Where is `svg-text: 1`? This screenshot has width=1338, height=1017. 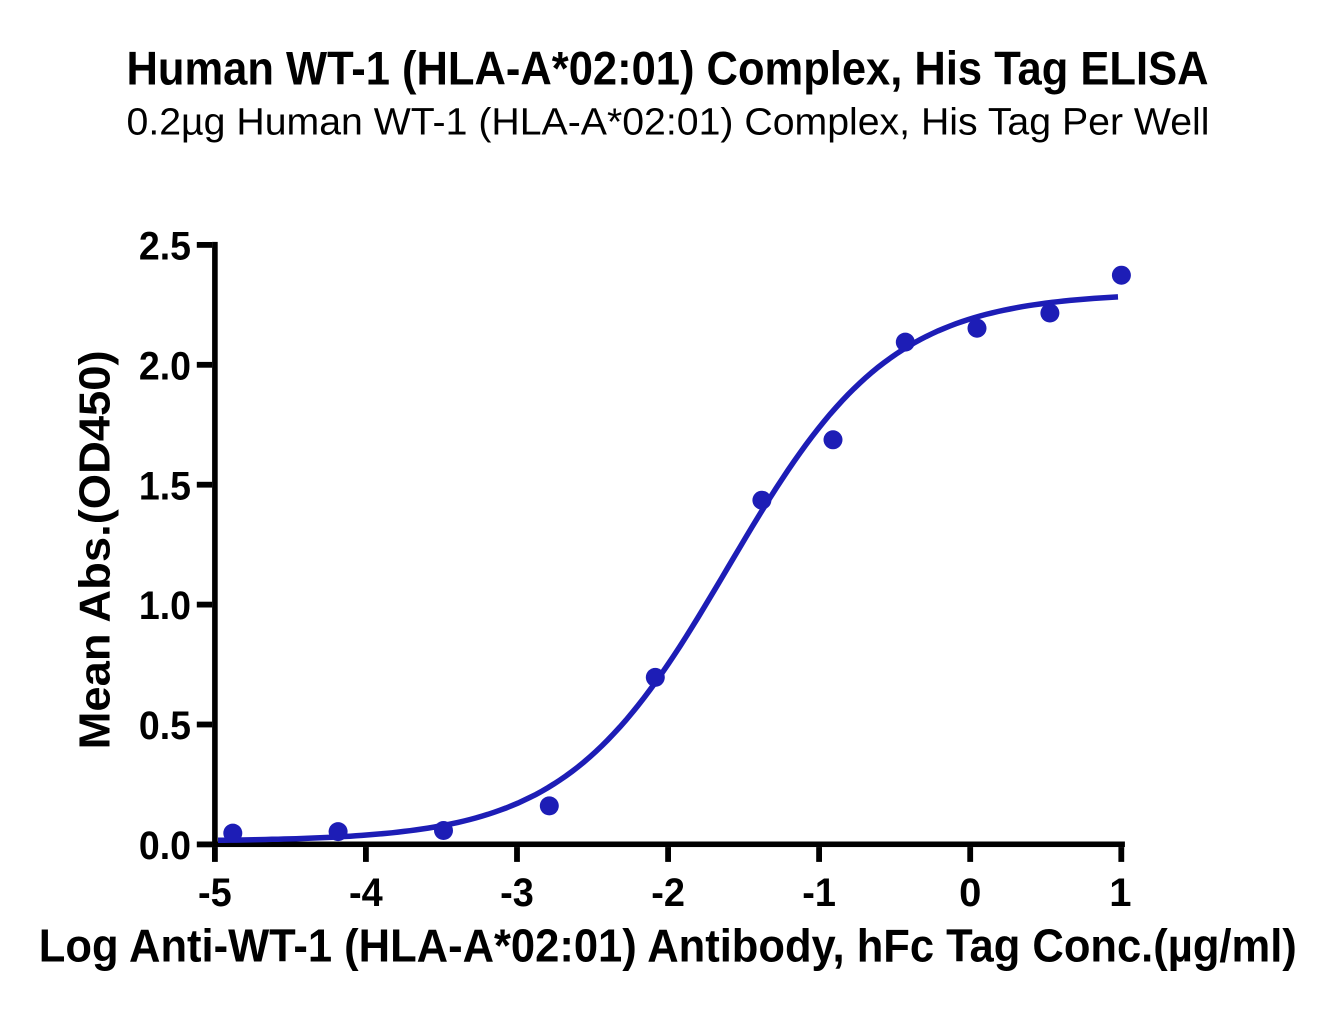 svg-text: 1 is located at coordinates (1120, 893).